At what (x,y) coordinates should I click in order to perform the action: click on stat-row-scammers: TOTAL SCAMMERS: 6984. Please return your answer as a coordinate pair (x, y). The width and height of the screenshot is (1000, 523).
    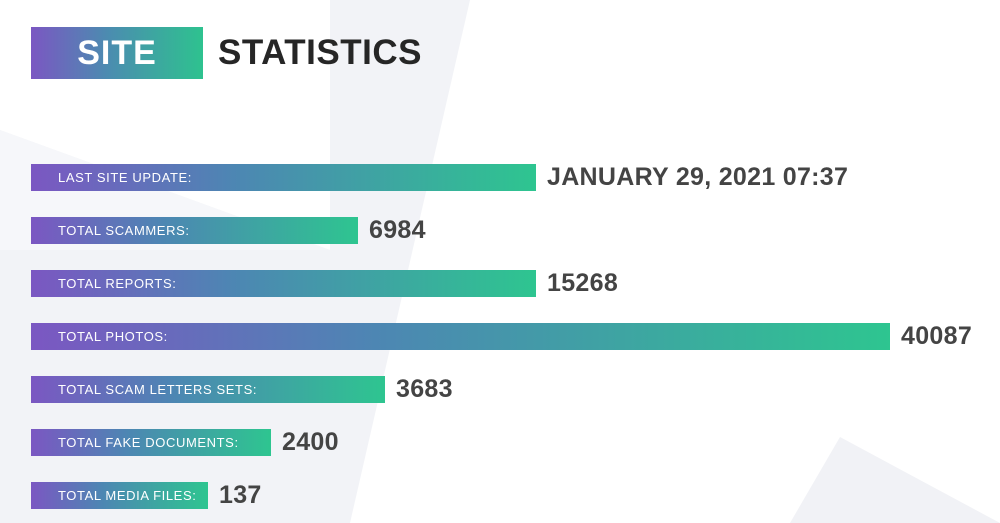
    Looking at the image, I should click on (228, 230).